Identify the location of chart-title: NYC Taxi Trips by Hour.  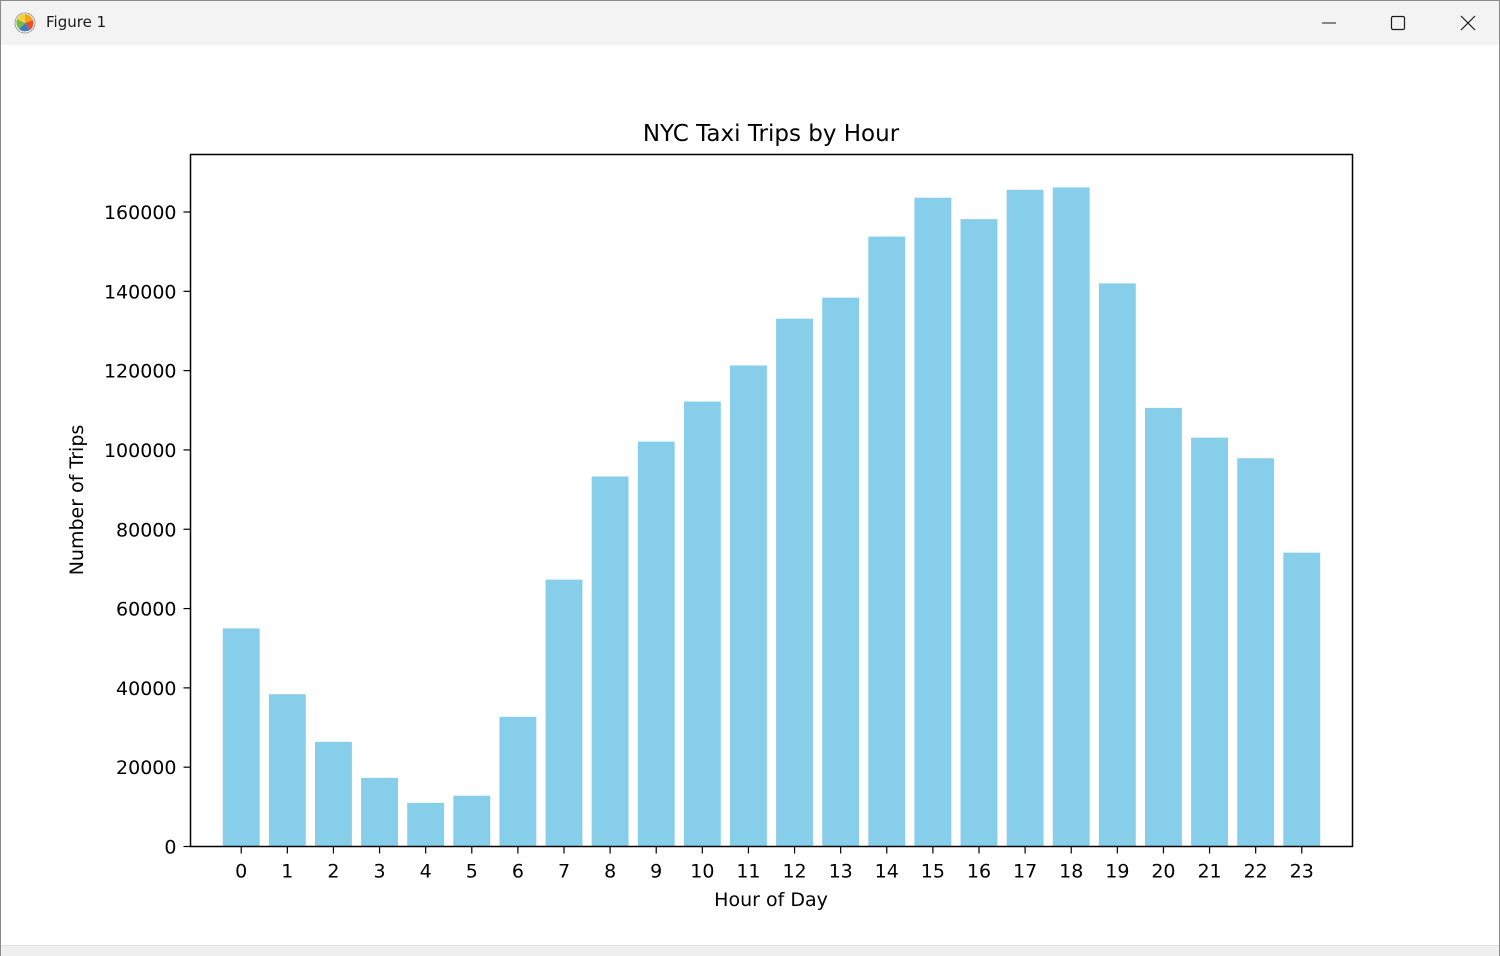
(771, 134).